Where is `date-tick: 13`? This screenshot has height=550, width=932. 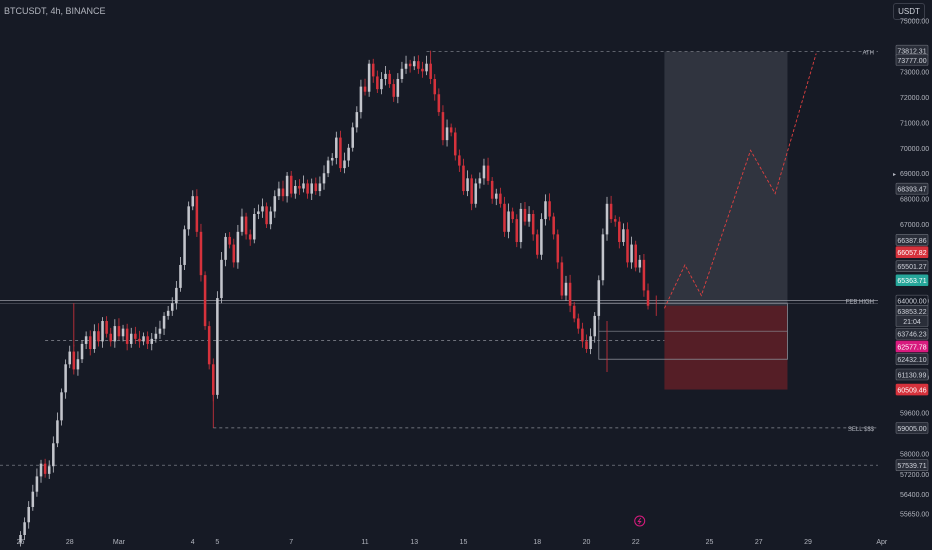 date-tick: 13 is located at coordinates (414, 542).